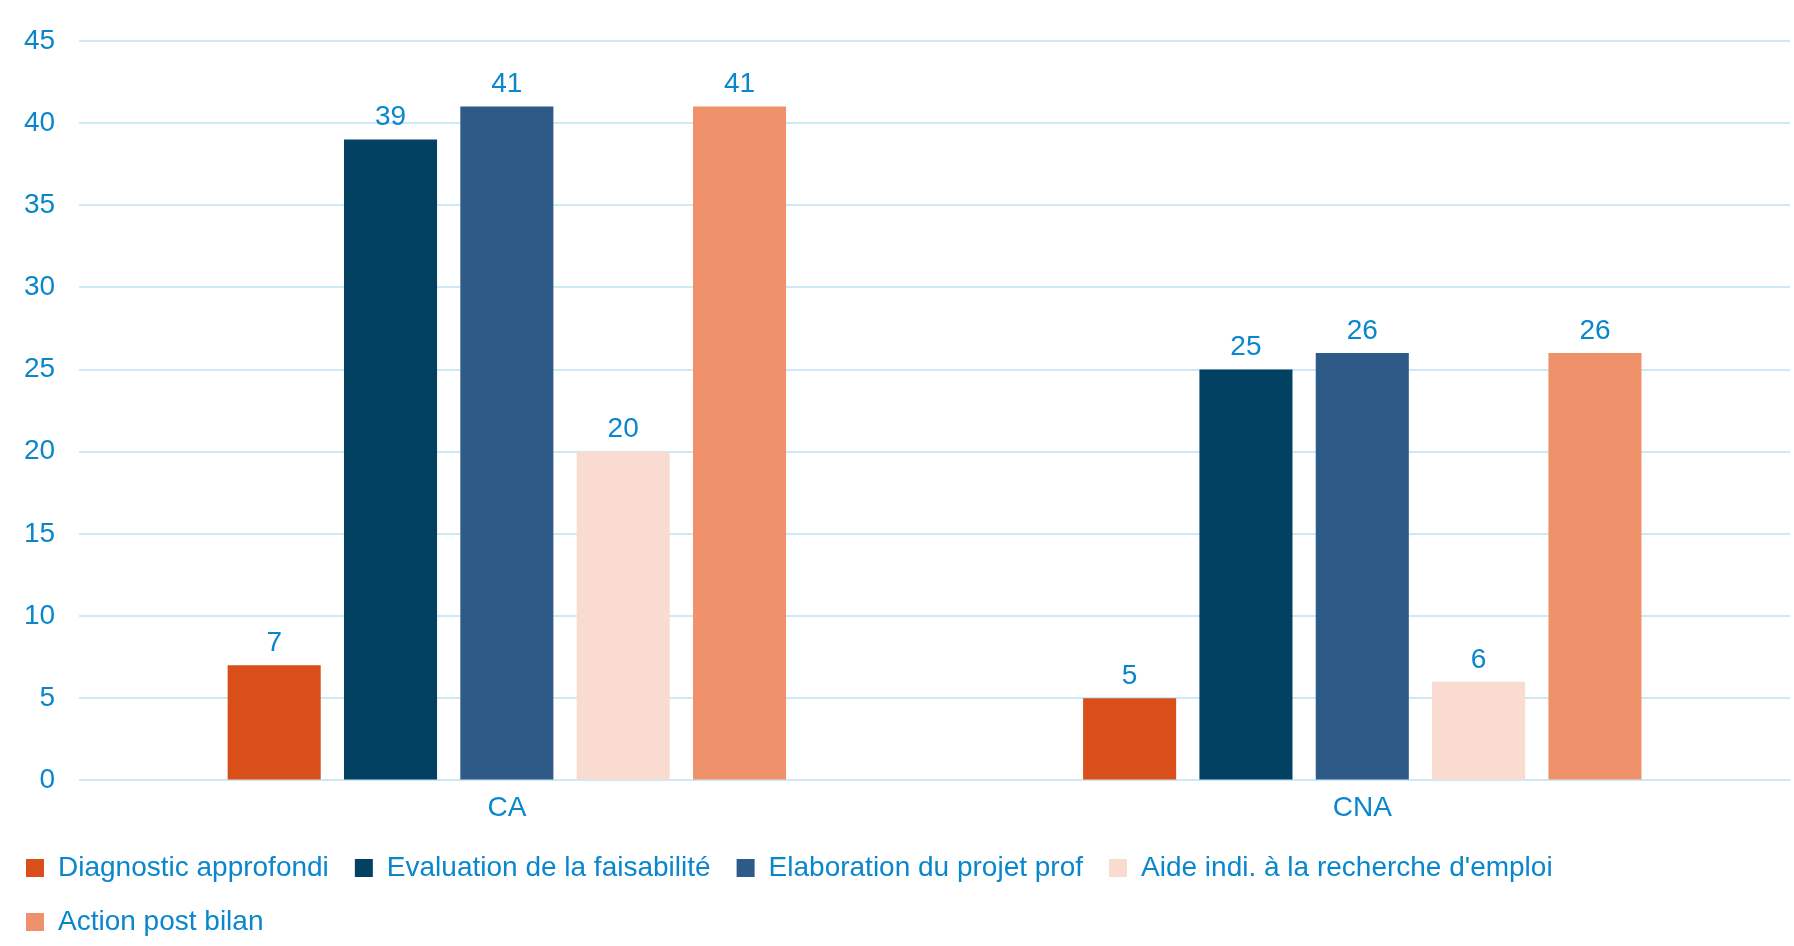 The width and height of the screenshot is (1794, 946). Describe the element at coordinates (623, 428) in the screenshot. I see `data-label: 20` at that location.